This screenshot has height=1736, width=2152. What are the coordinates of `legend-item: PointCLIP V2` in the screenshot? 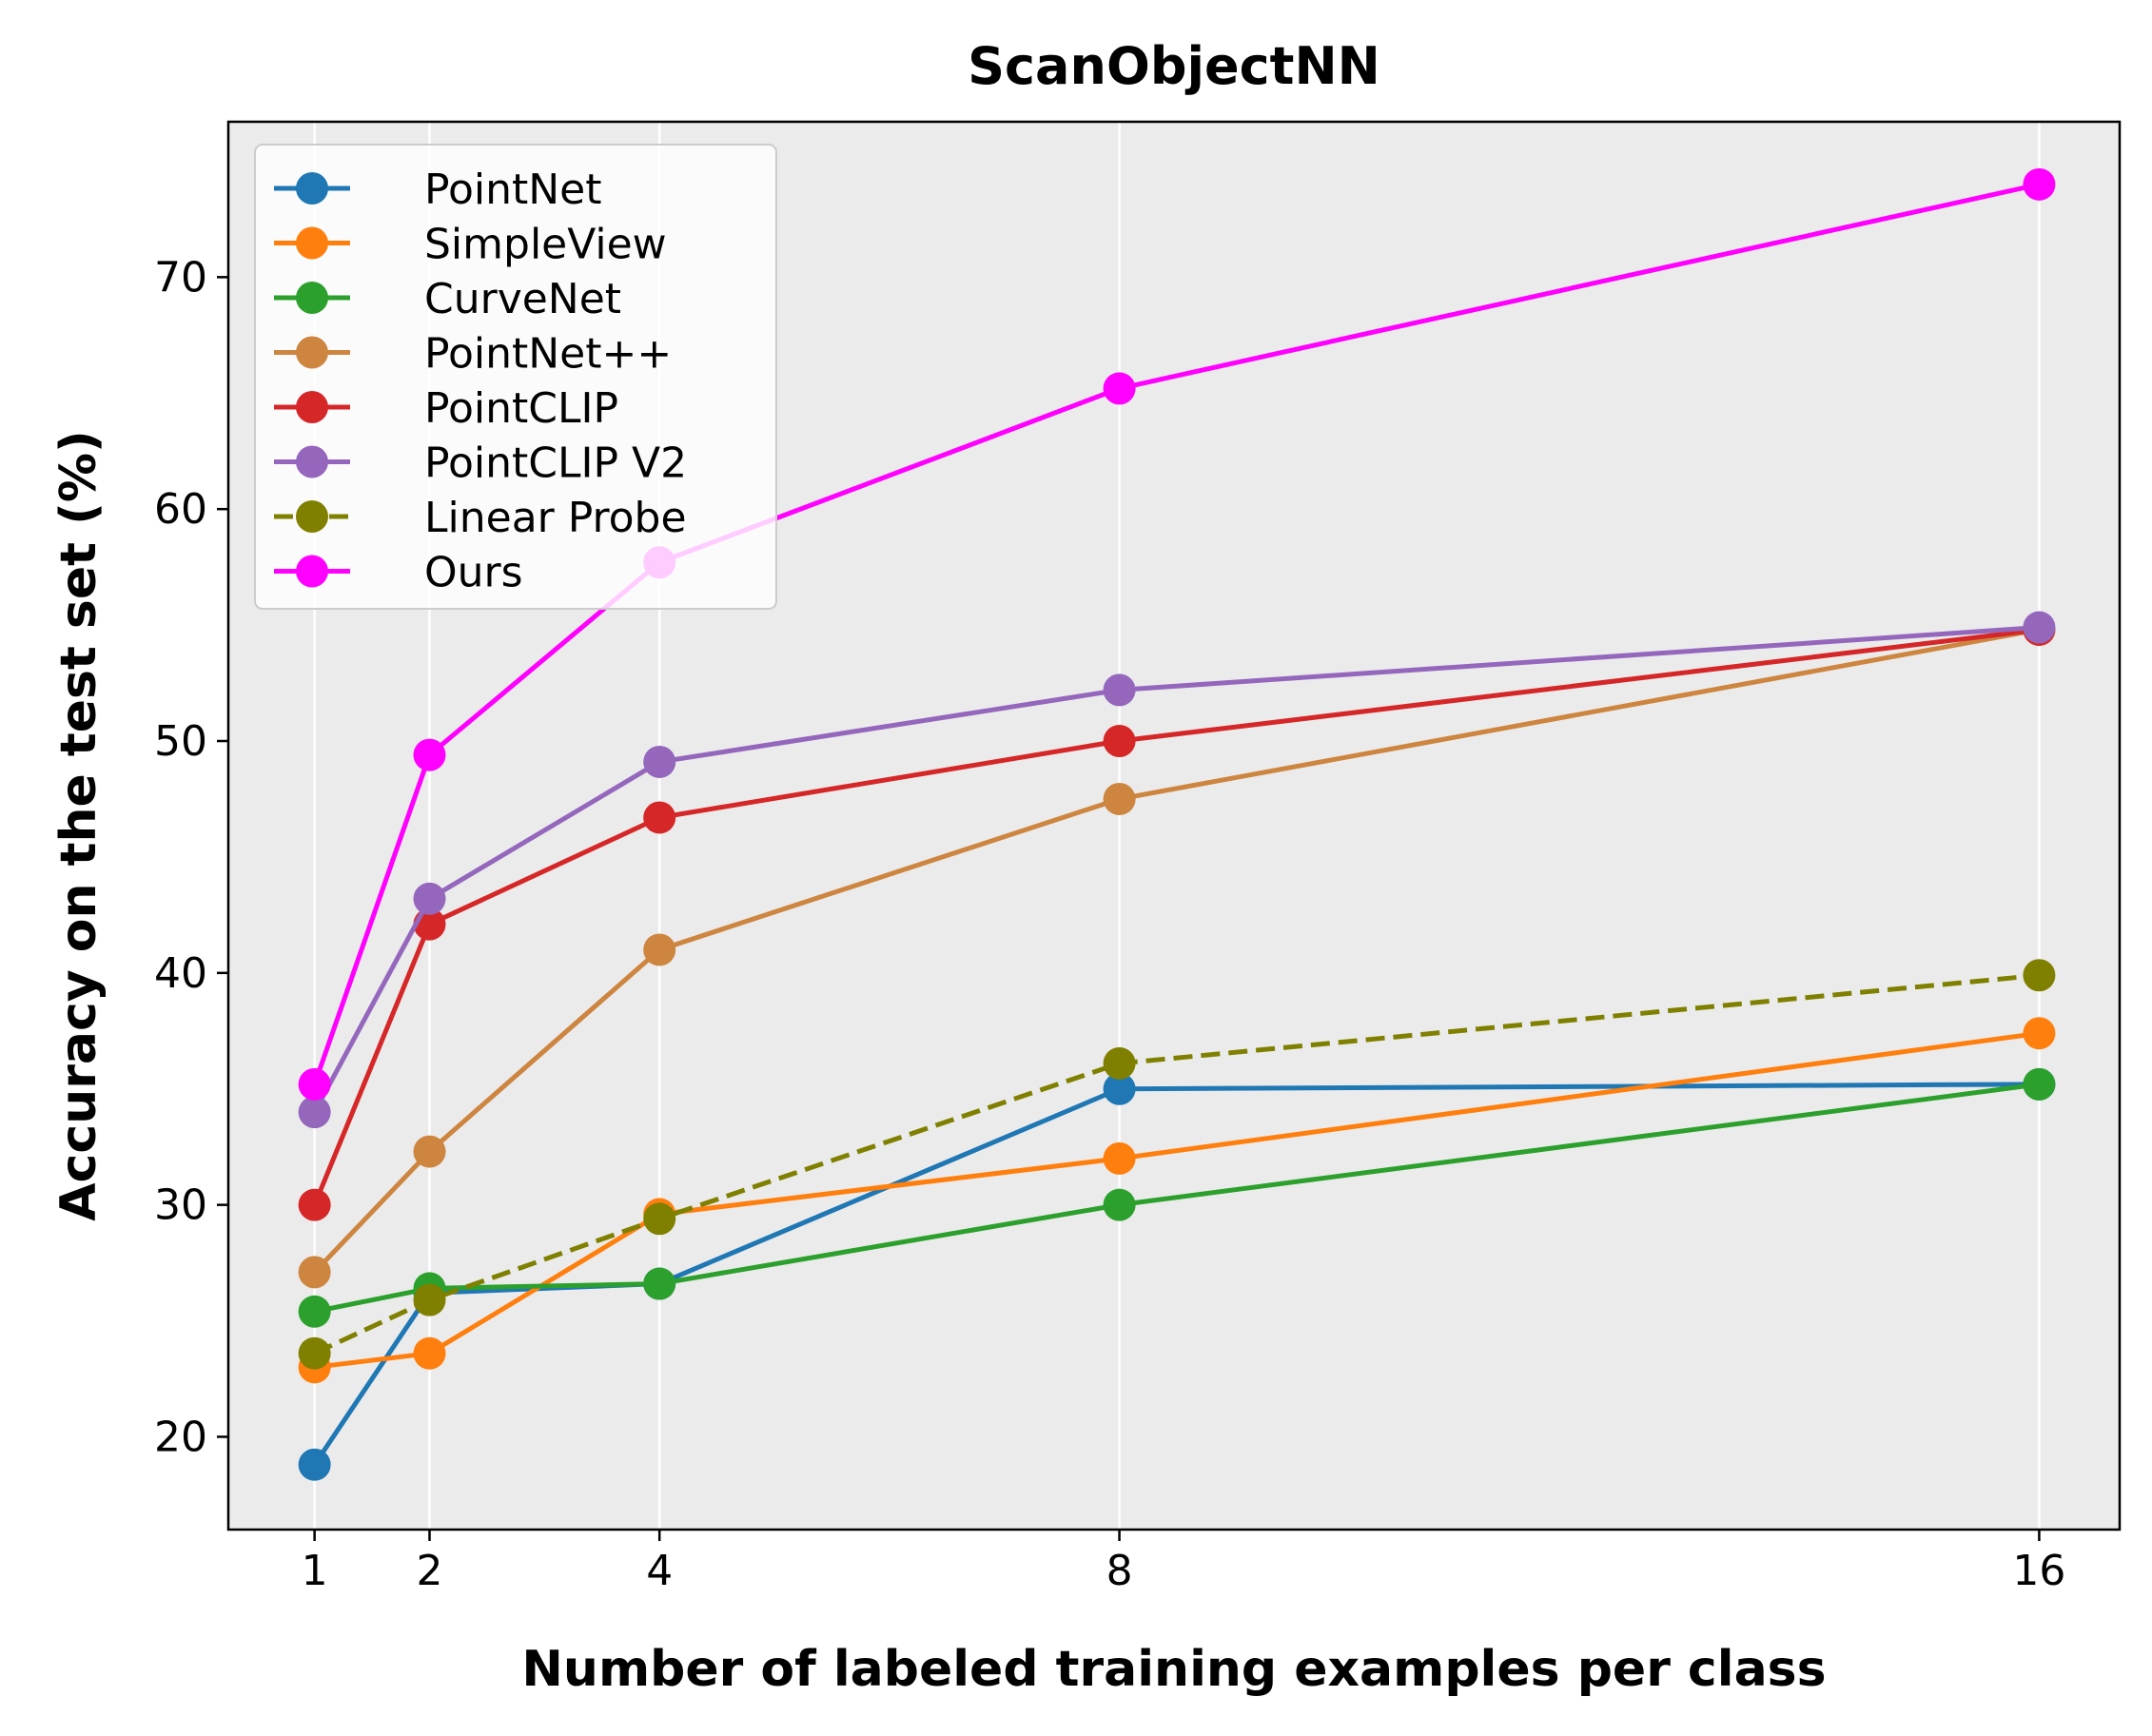 It's located at (480, 464).